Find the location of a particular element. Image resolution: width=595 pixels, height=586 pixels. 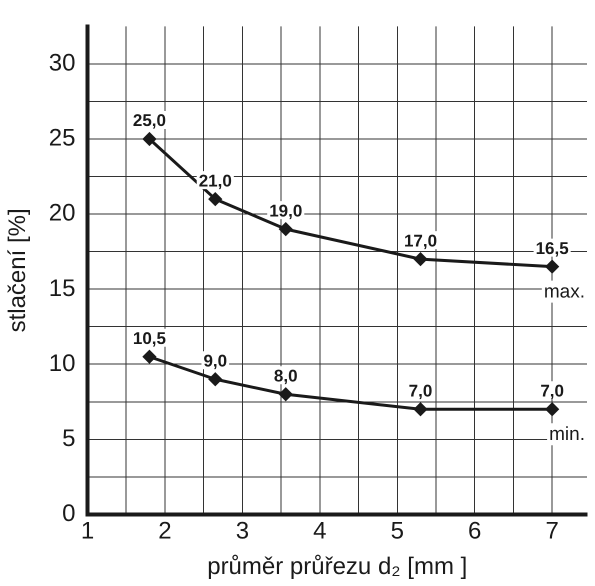

data-label: 9,0 is located at coordinates (215, 360).